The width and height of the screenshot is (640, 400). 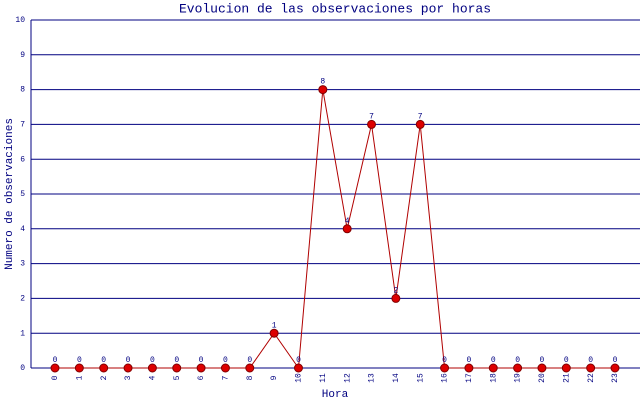 I want to click on x-tick-label: 8, so click(x=250, y=377).